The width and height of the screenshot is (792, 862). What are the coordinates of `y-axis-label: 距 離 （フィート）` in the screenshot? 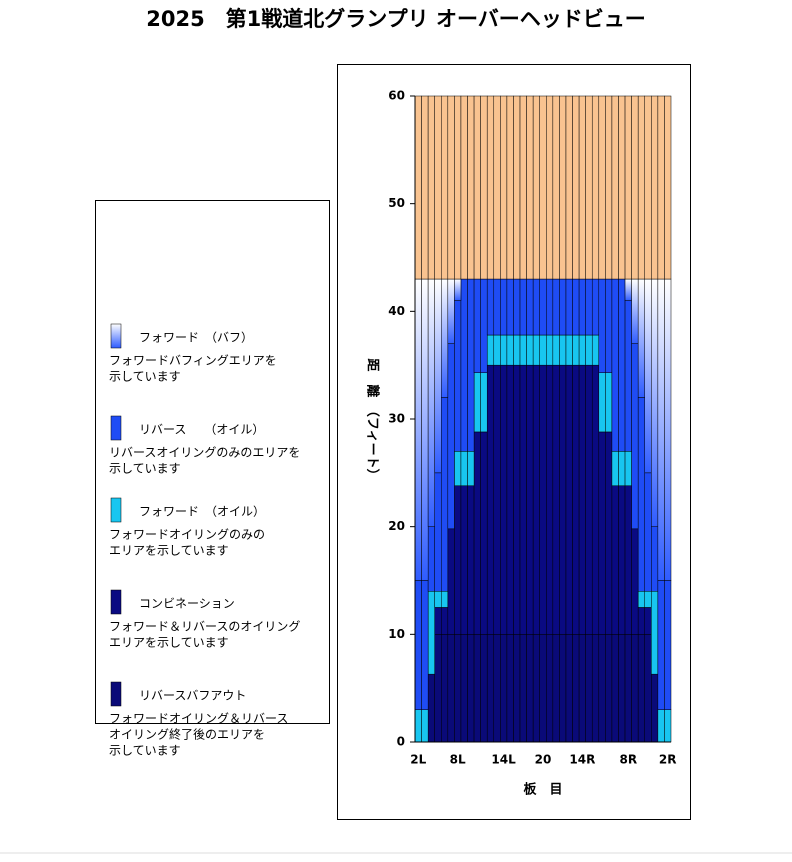 It's located at (373, 419).